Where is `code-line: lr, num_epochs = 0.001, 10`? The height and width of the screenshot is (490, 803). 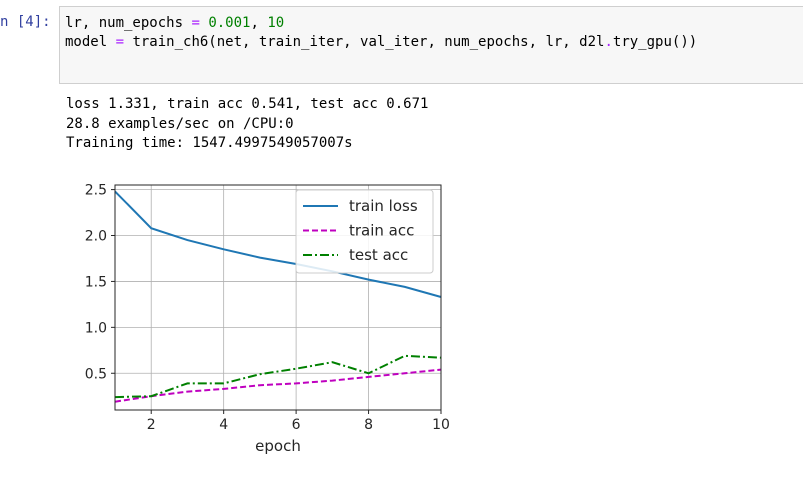
code-line: lr, num_epochs = 0.001, 10 is located at coordinates (381, 23).